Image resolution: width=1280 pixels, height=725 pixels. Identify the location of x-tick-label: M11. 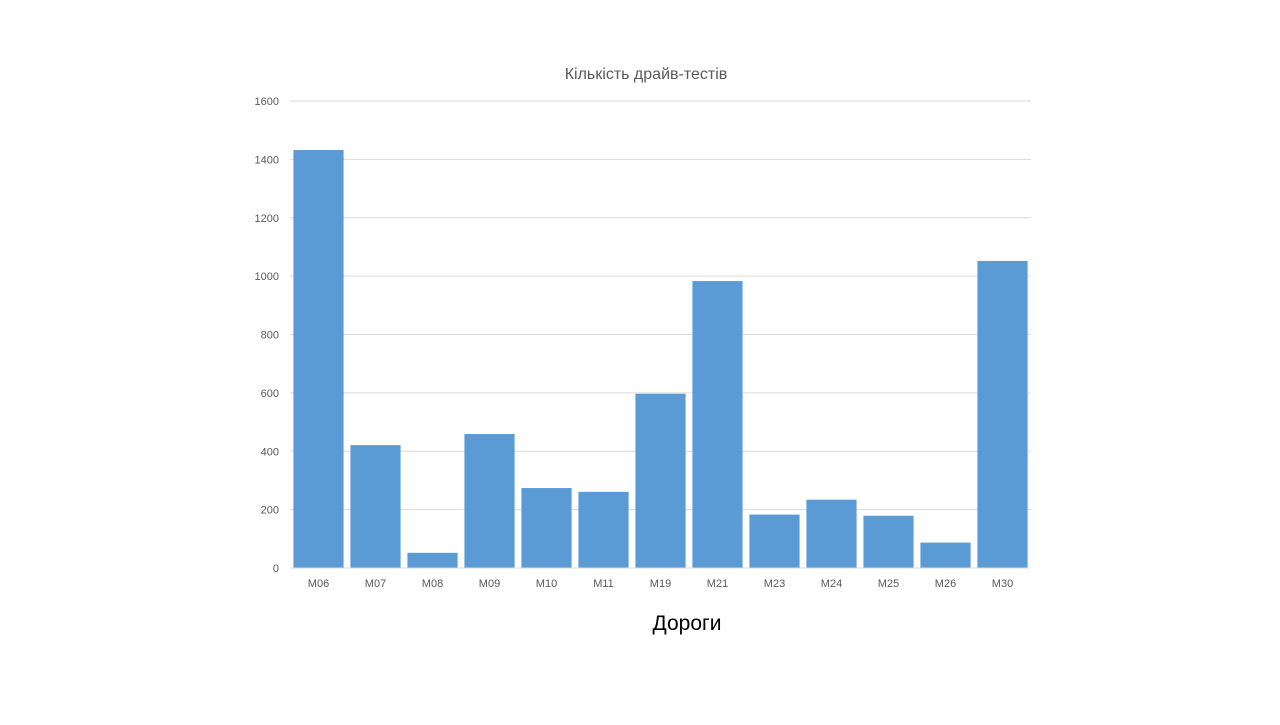
(603, 584).